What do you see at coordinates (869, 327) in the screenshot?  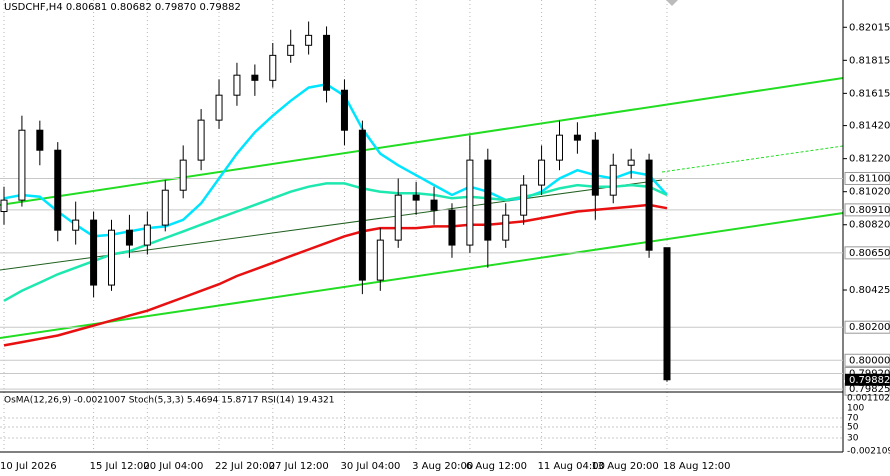 I see `level-label: 0.80200` at bounding box center [869, 327].